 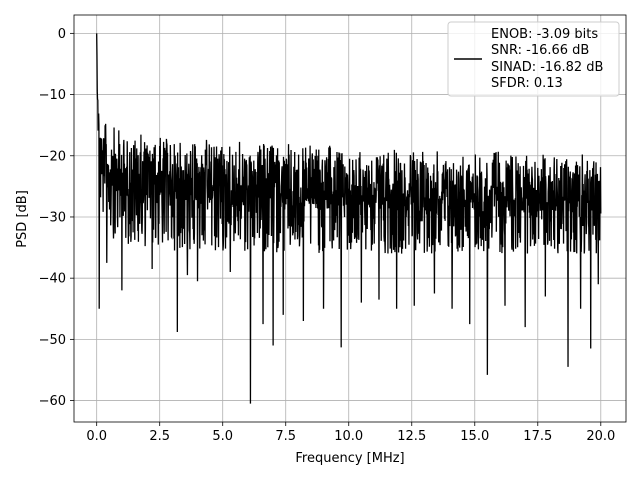 What do you see at coordinates (159, 436) in the screenshot?
I see `x-tick-label: 2.5` at bounding box center [159, 436].